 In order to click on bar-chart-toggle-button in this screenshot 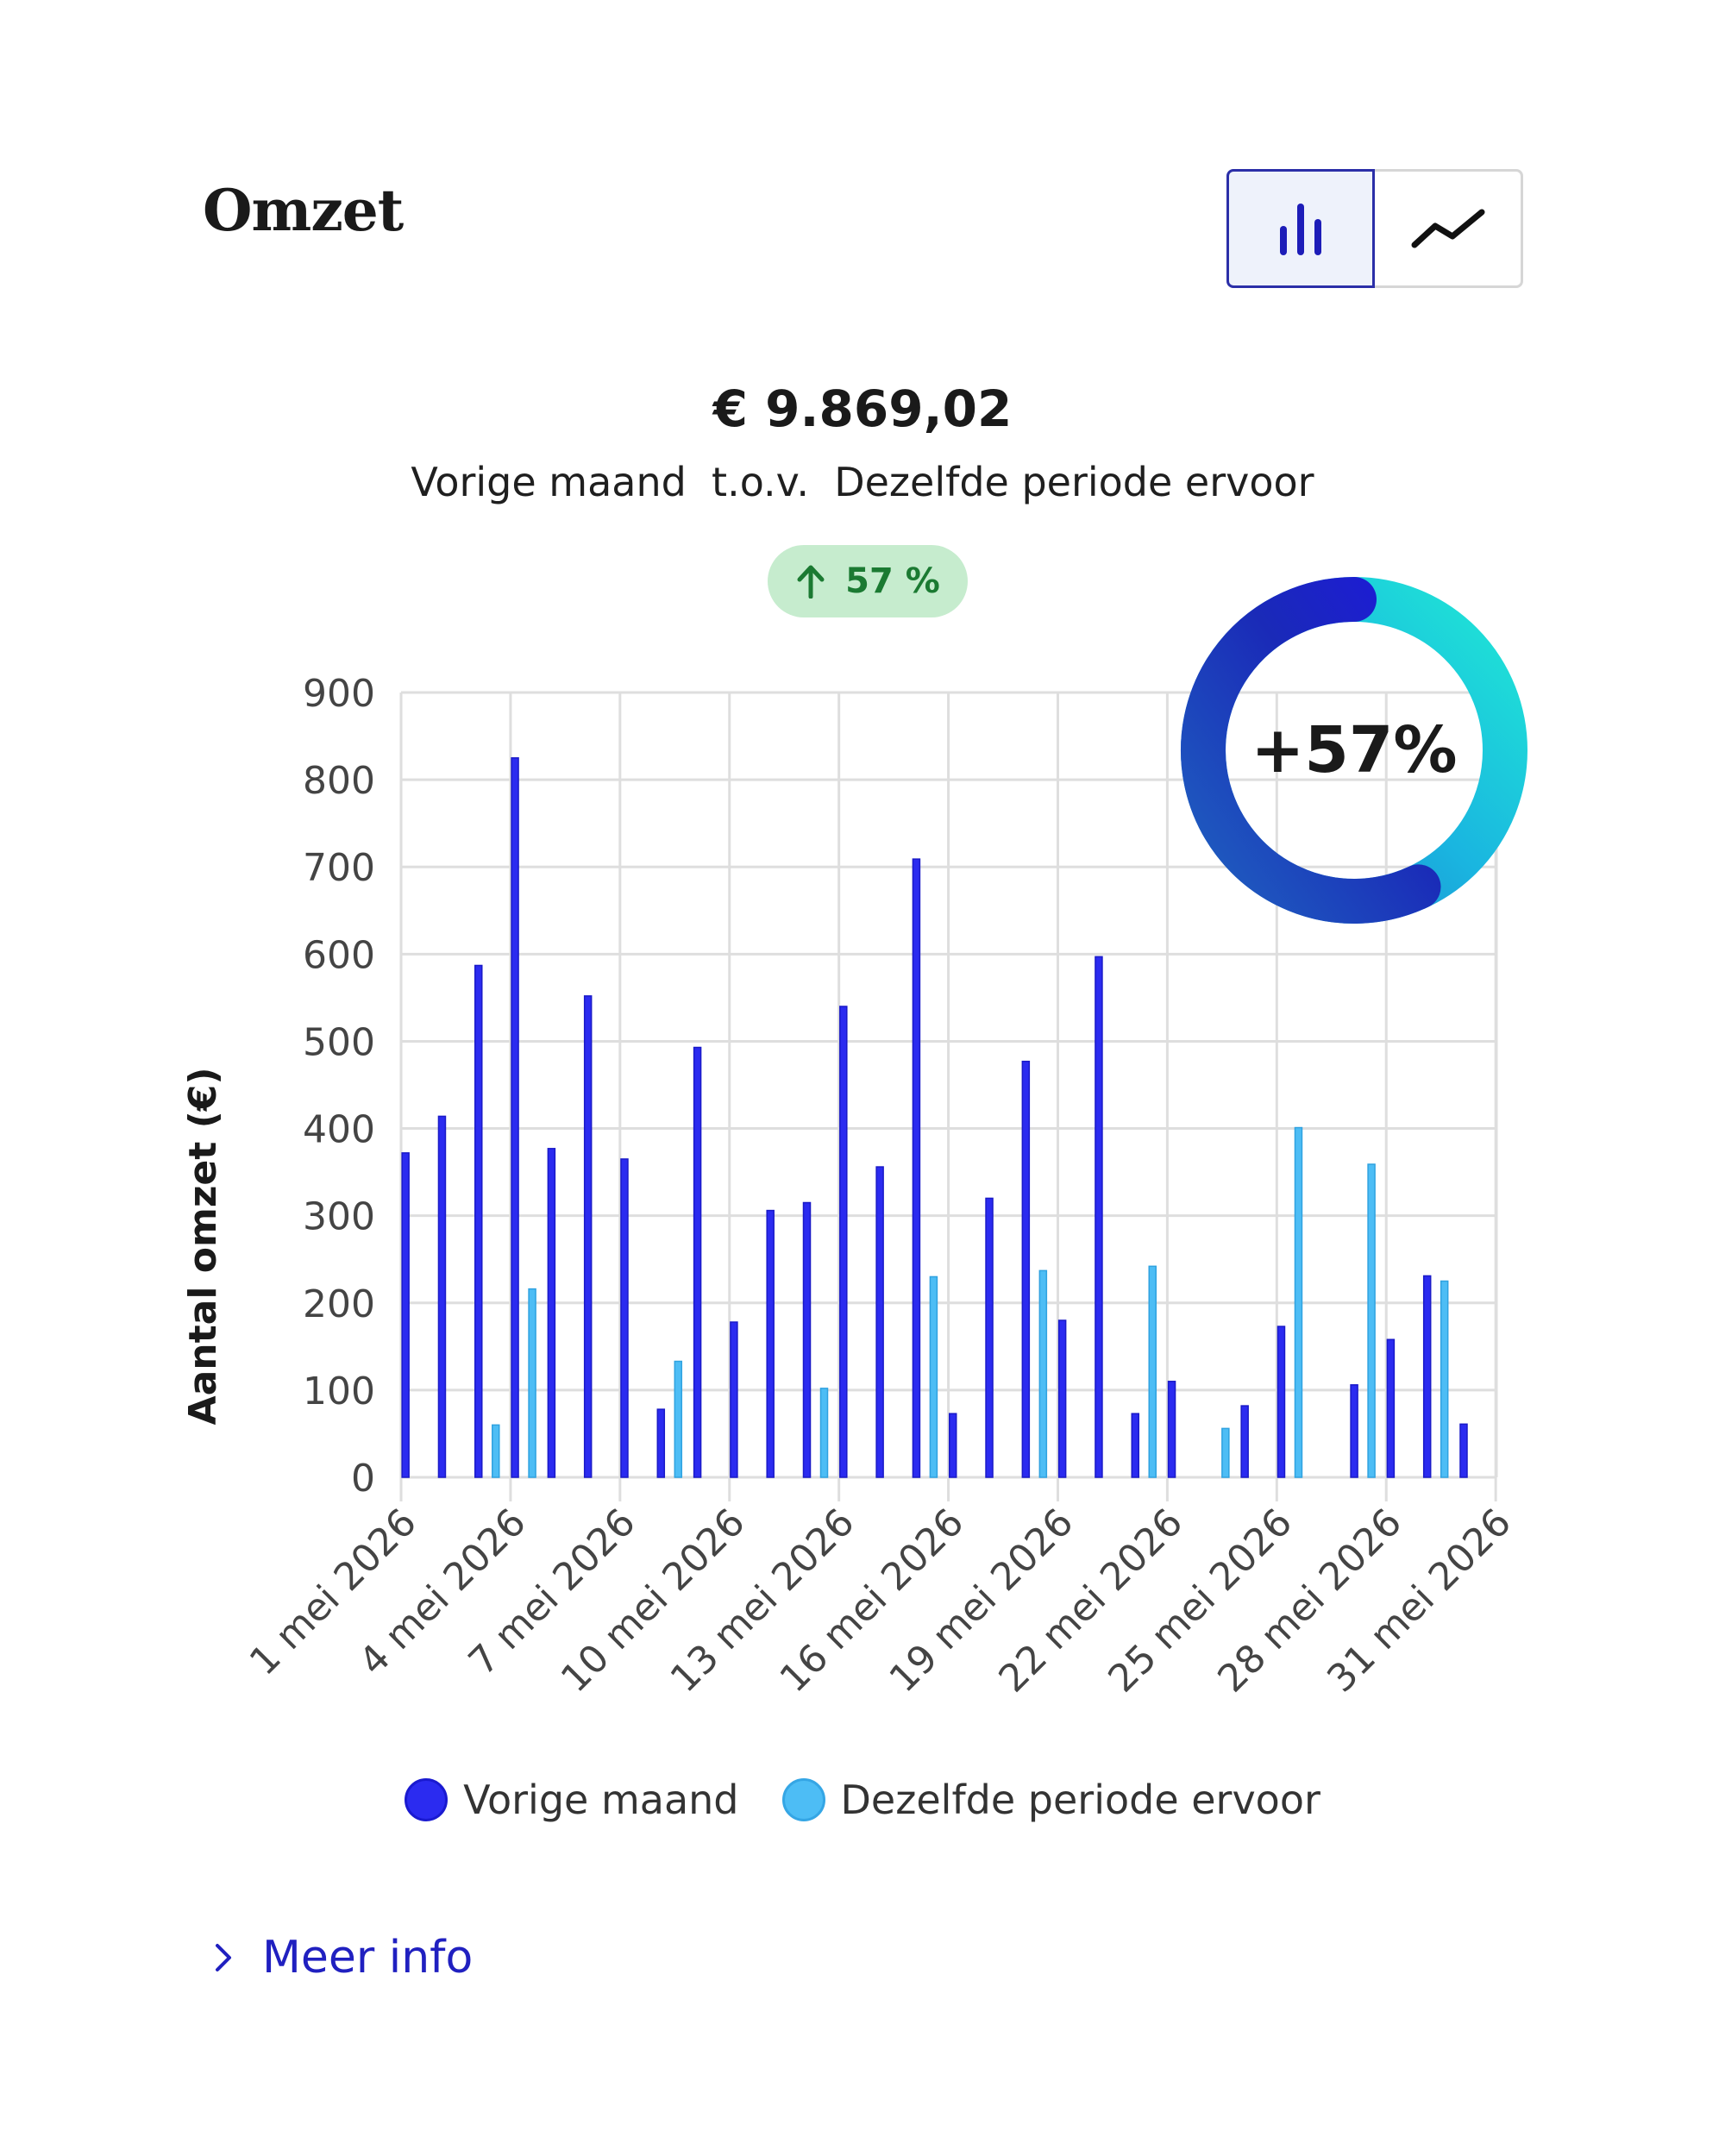, I will do `click(1300, 228)`.